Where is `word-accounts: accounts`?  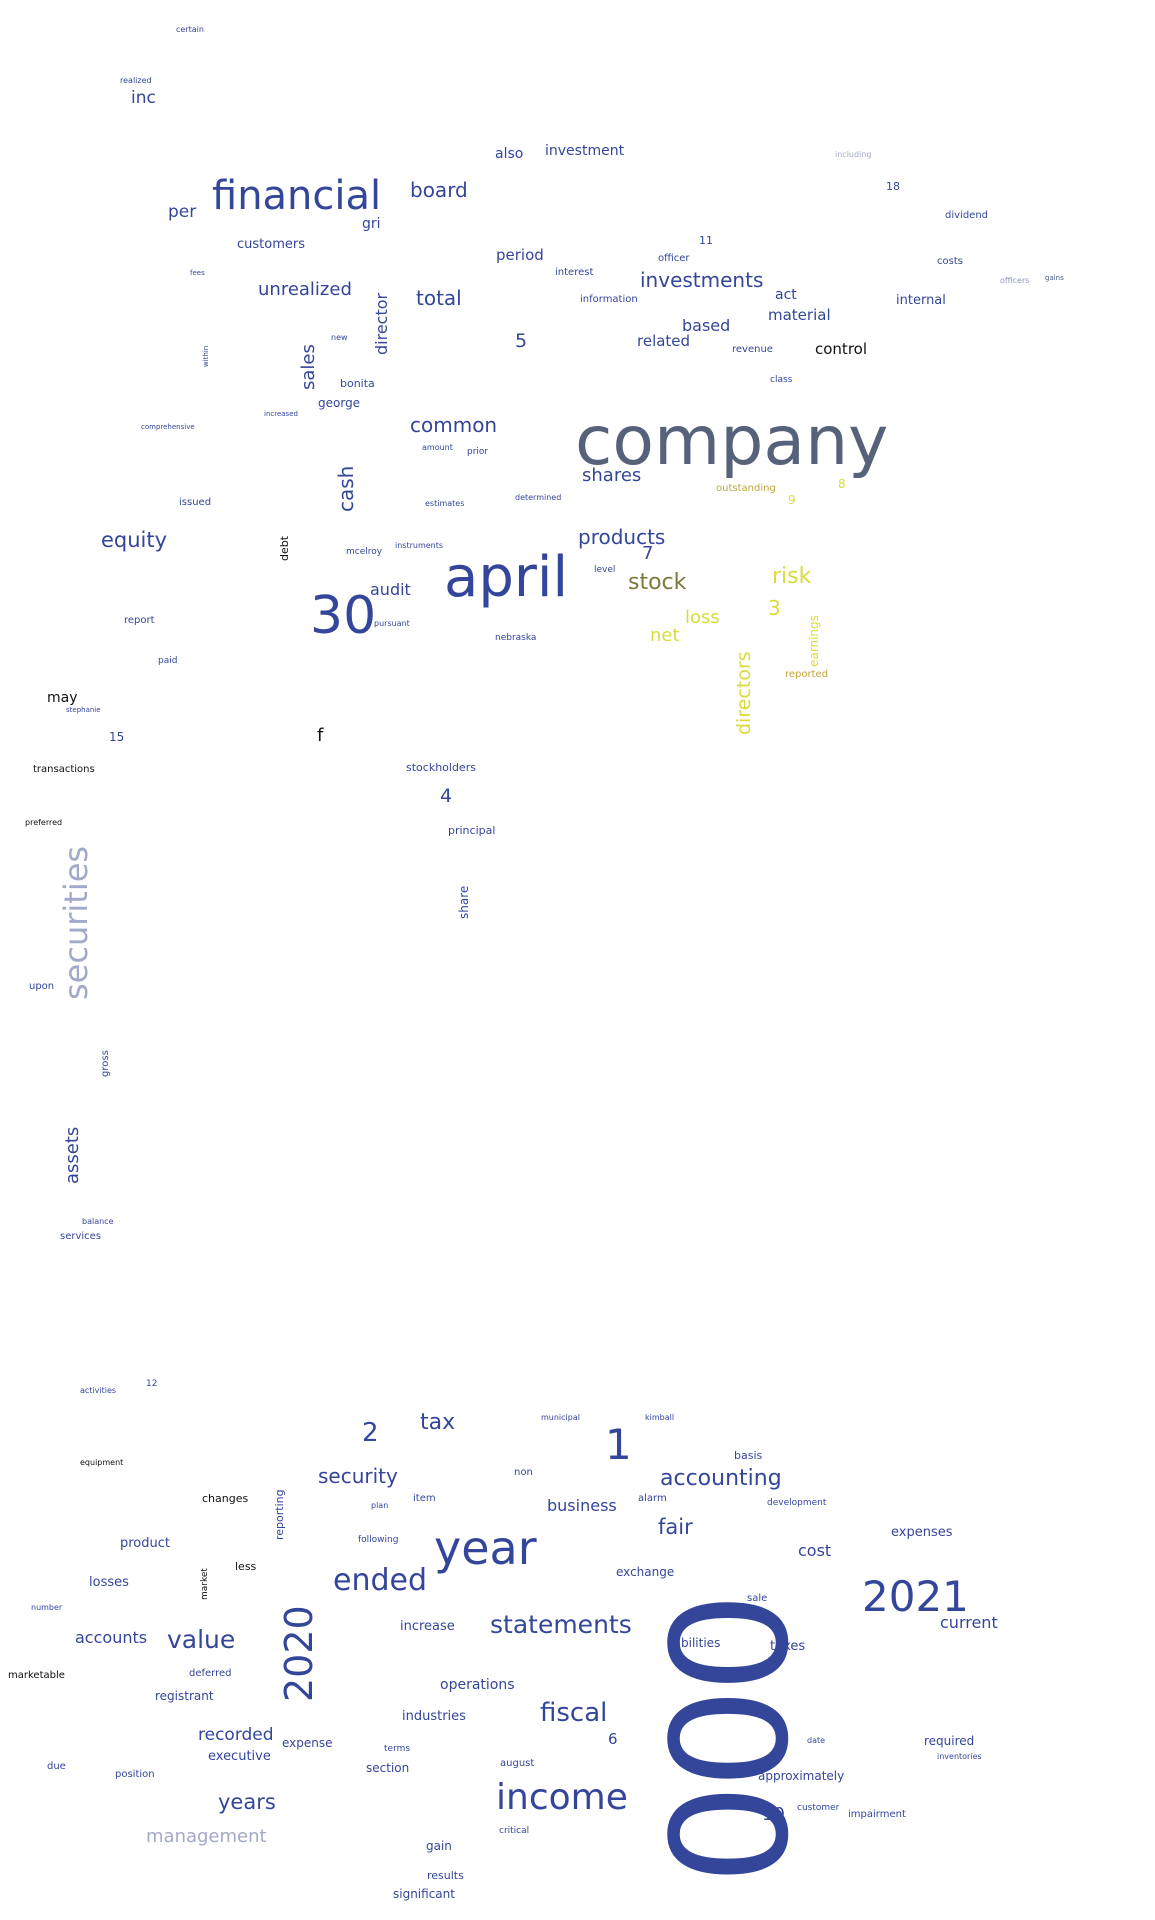
word-accounts: accounts is located at coordinates (111, 1637).